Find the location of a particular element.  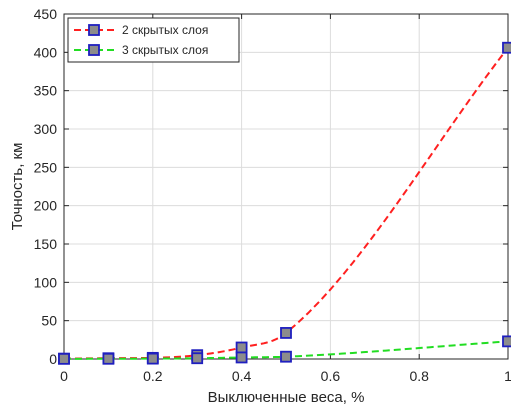

x-tick-label: 0.4 is located at coordinates (242, 376).